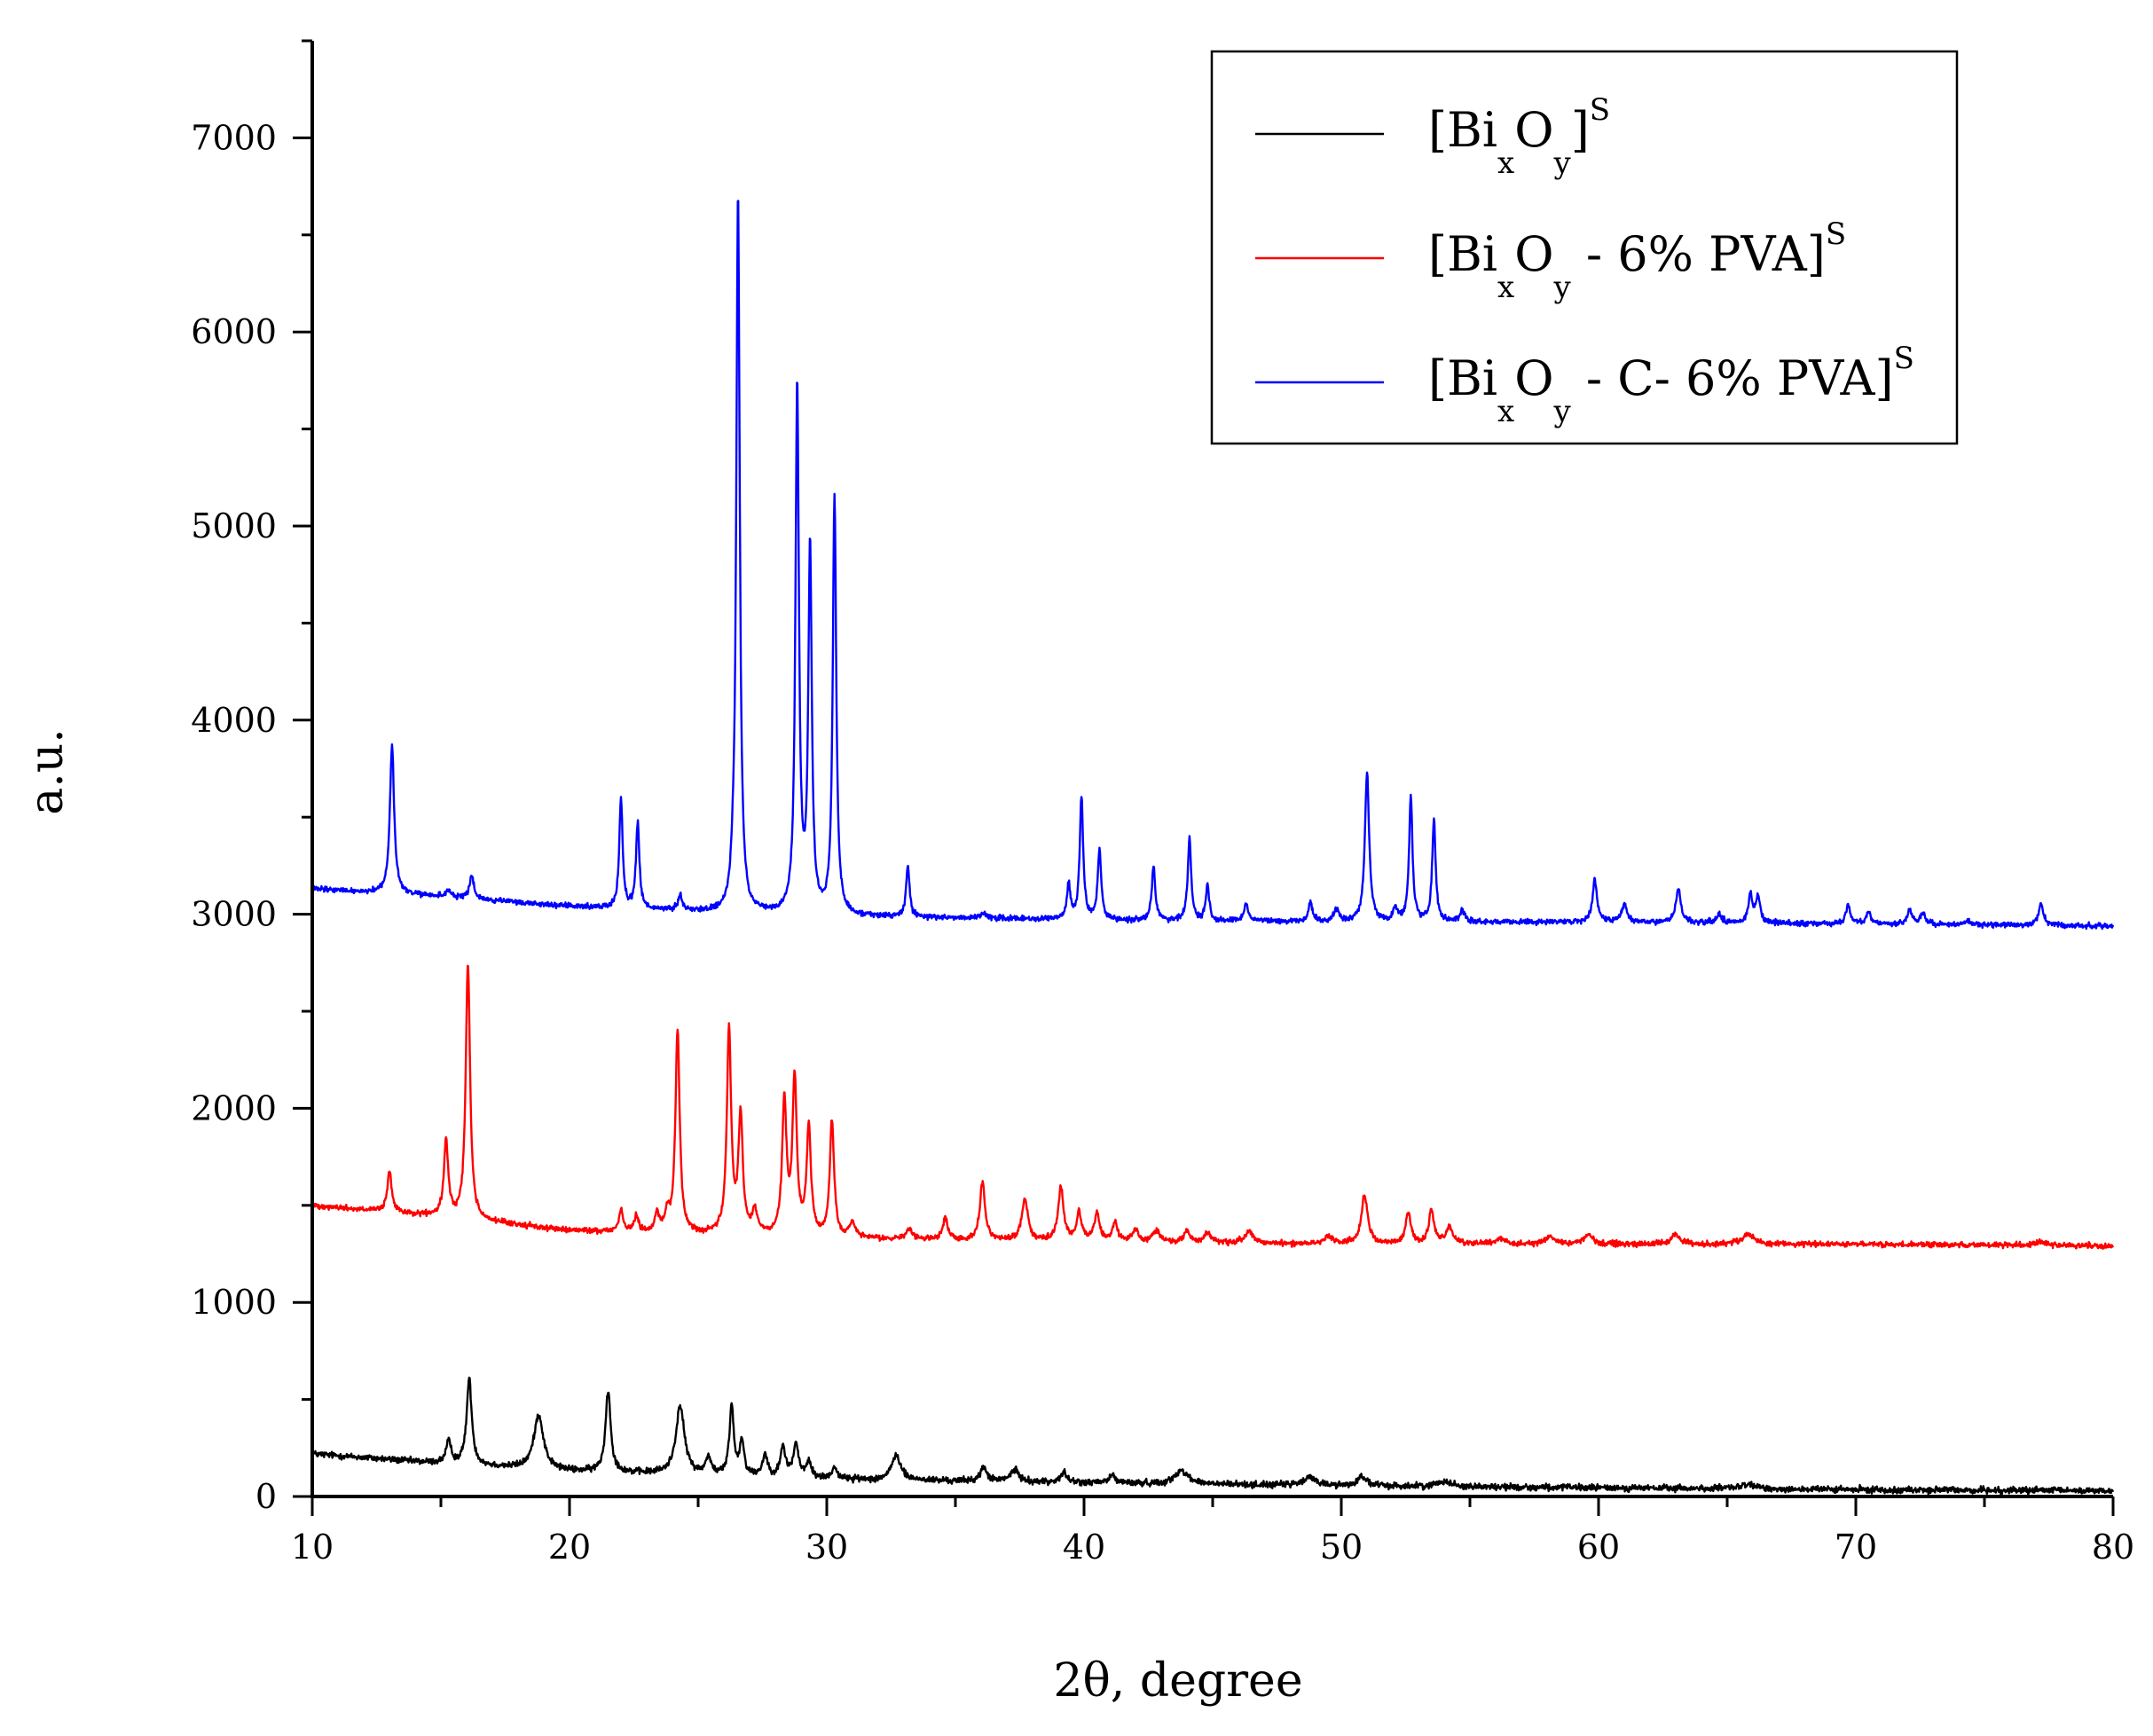 The width and height of the screenshot is (2153, 1736). What do you see at coordinates (1519, 136) in the screenshot?
I see `legend-label-1: [BixOy]S` at bounding box center [1519, 136].